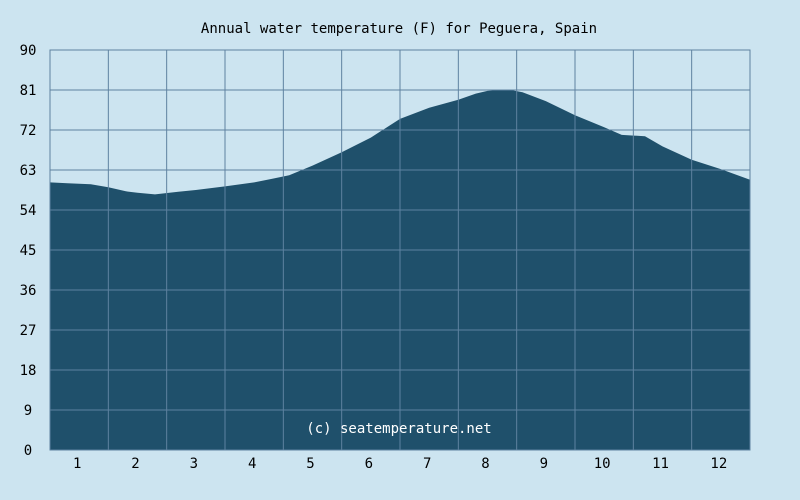 This screenshot has width=800, height=500. Describe the element at coordinates (718, 464) in the screenshot. I see `x-tick-label: 12` at that location.